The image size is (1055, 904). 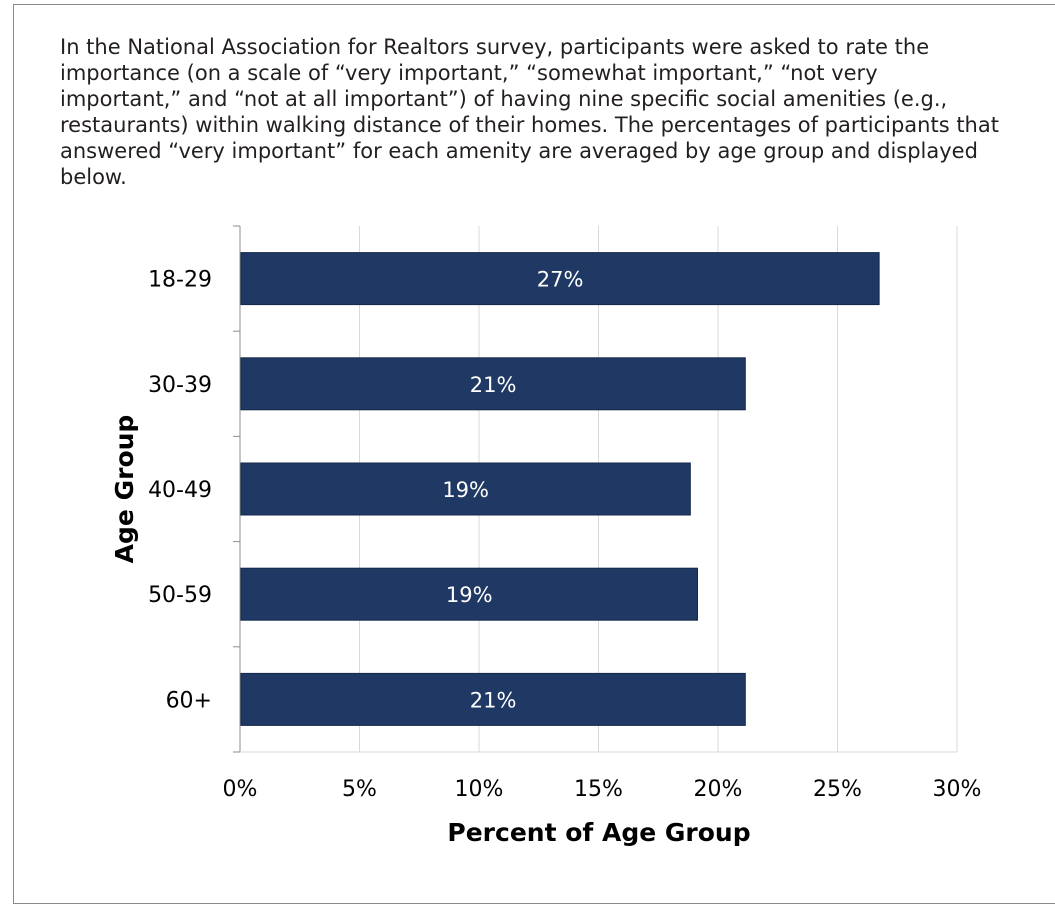 I want to click on y-tick-label: 50-59, so click(x=180, y=595).